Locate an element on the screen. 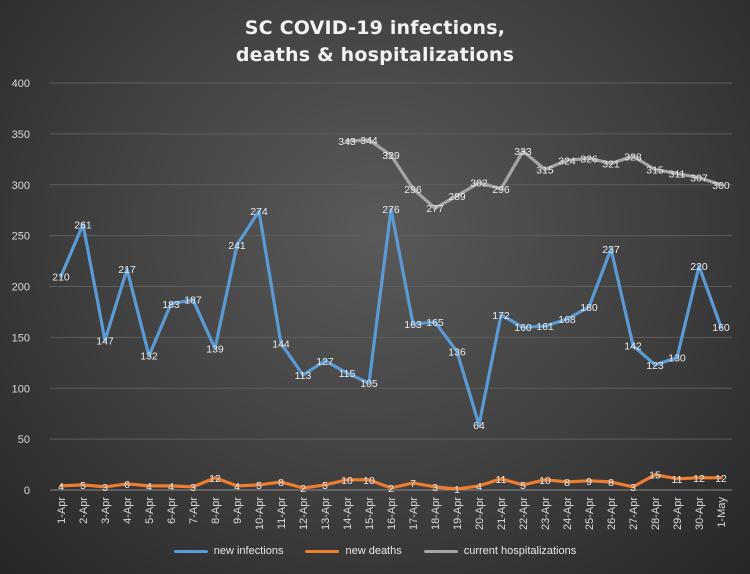 The image size is (750, 574). data-label: 123 is located at coordinates (655, 366).